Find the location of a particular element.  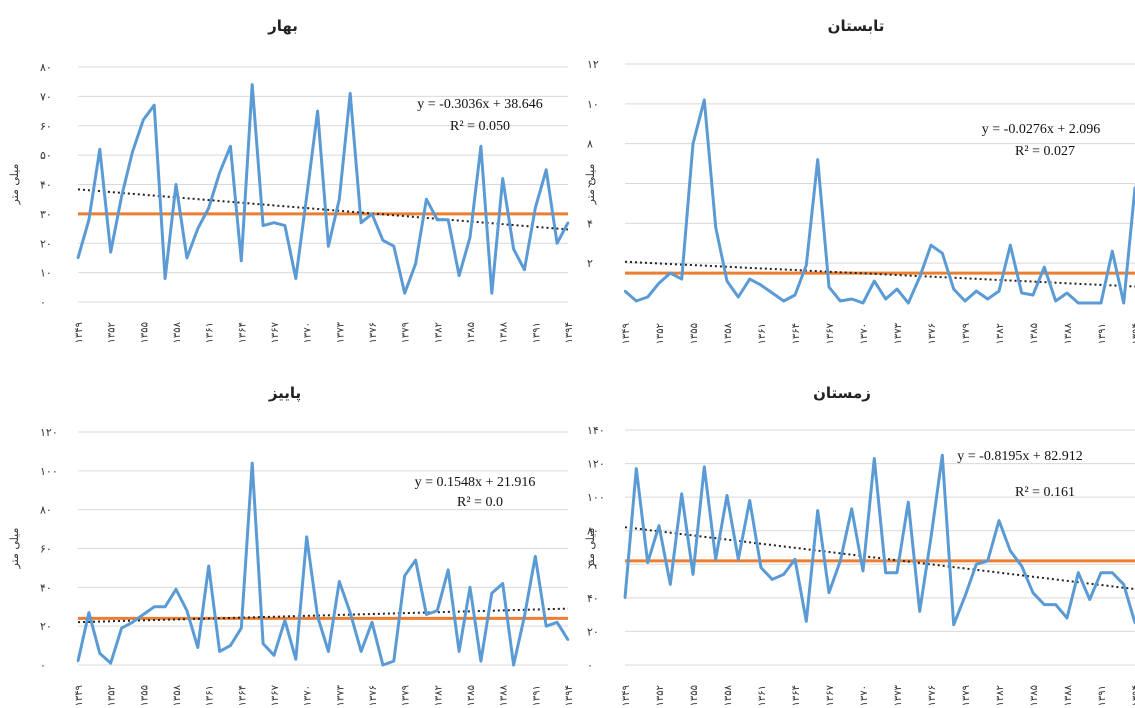

x-tick-label: ۱۳۴۹ is located at coordinates (626, 333).